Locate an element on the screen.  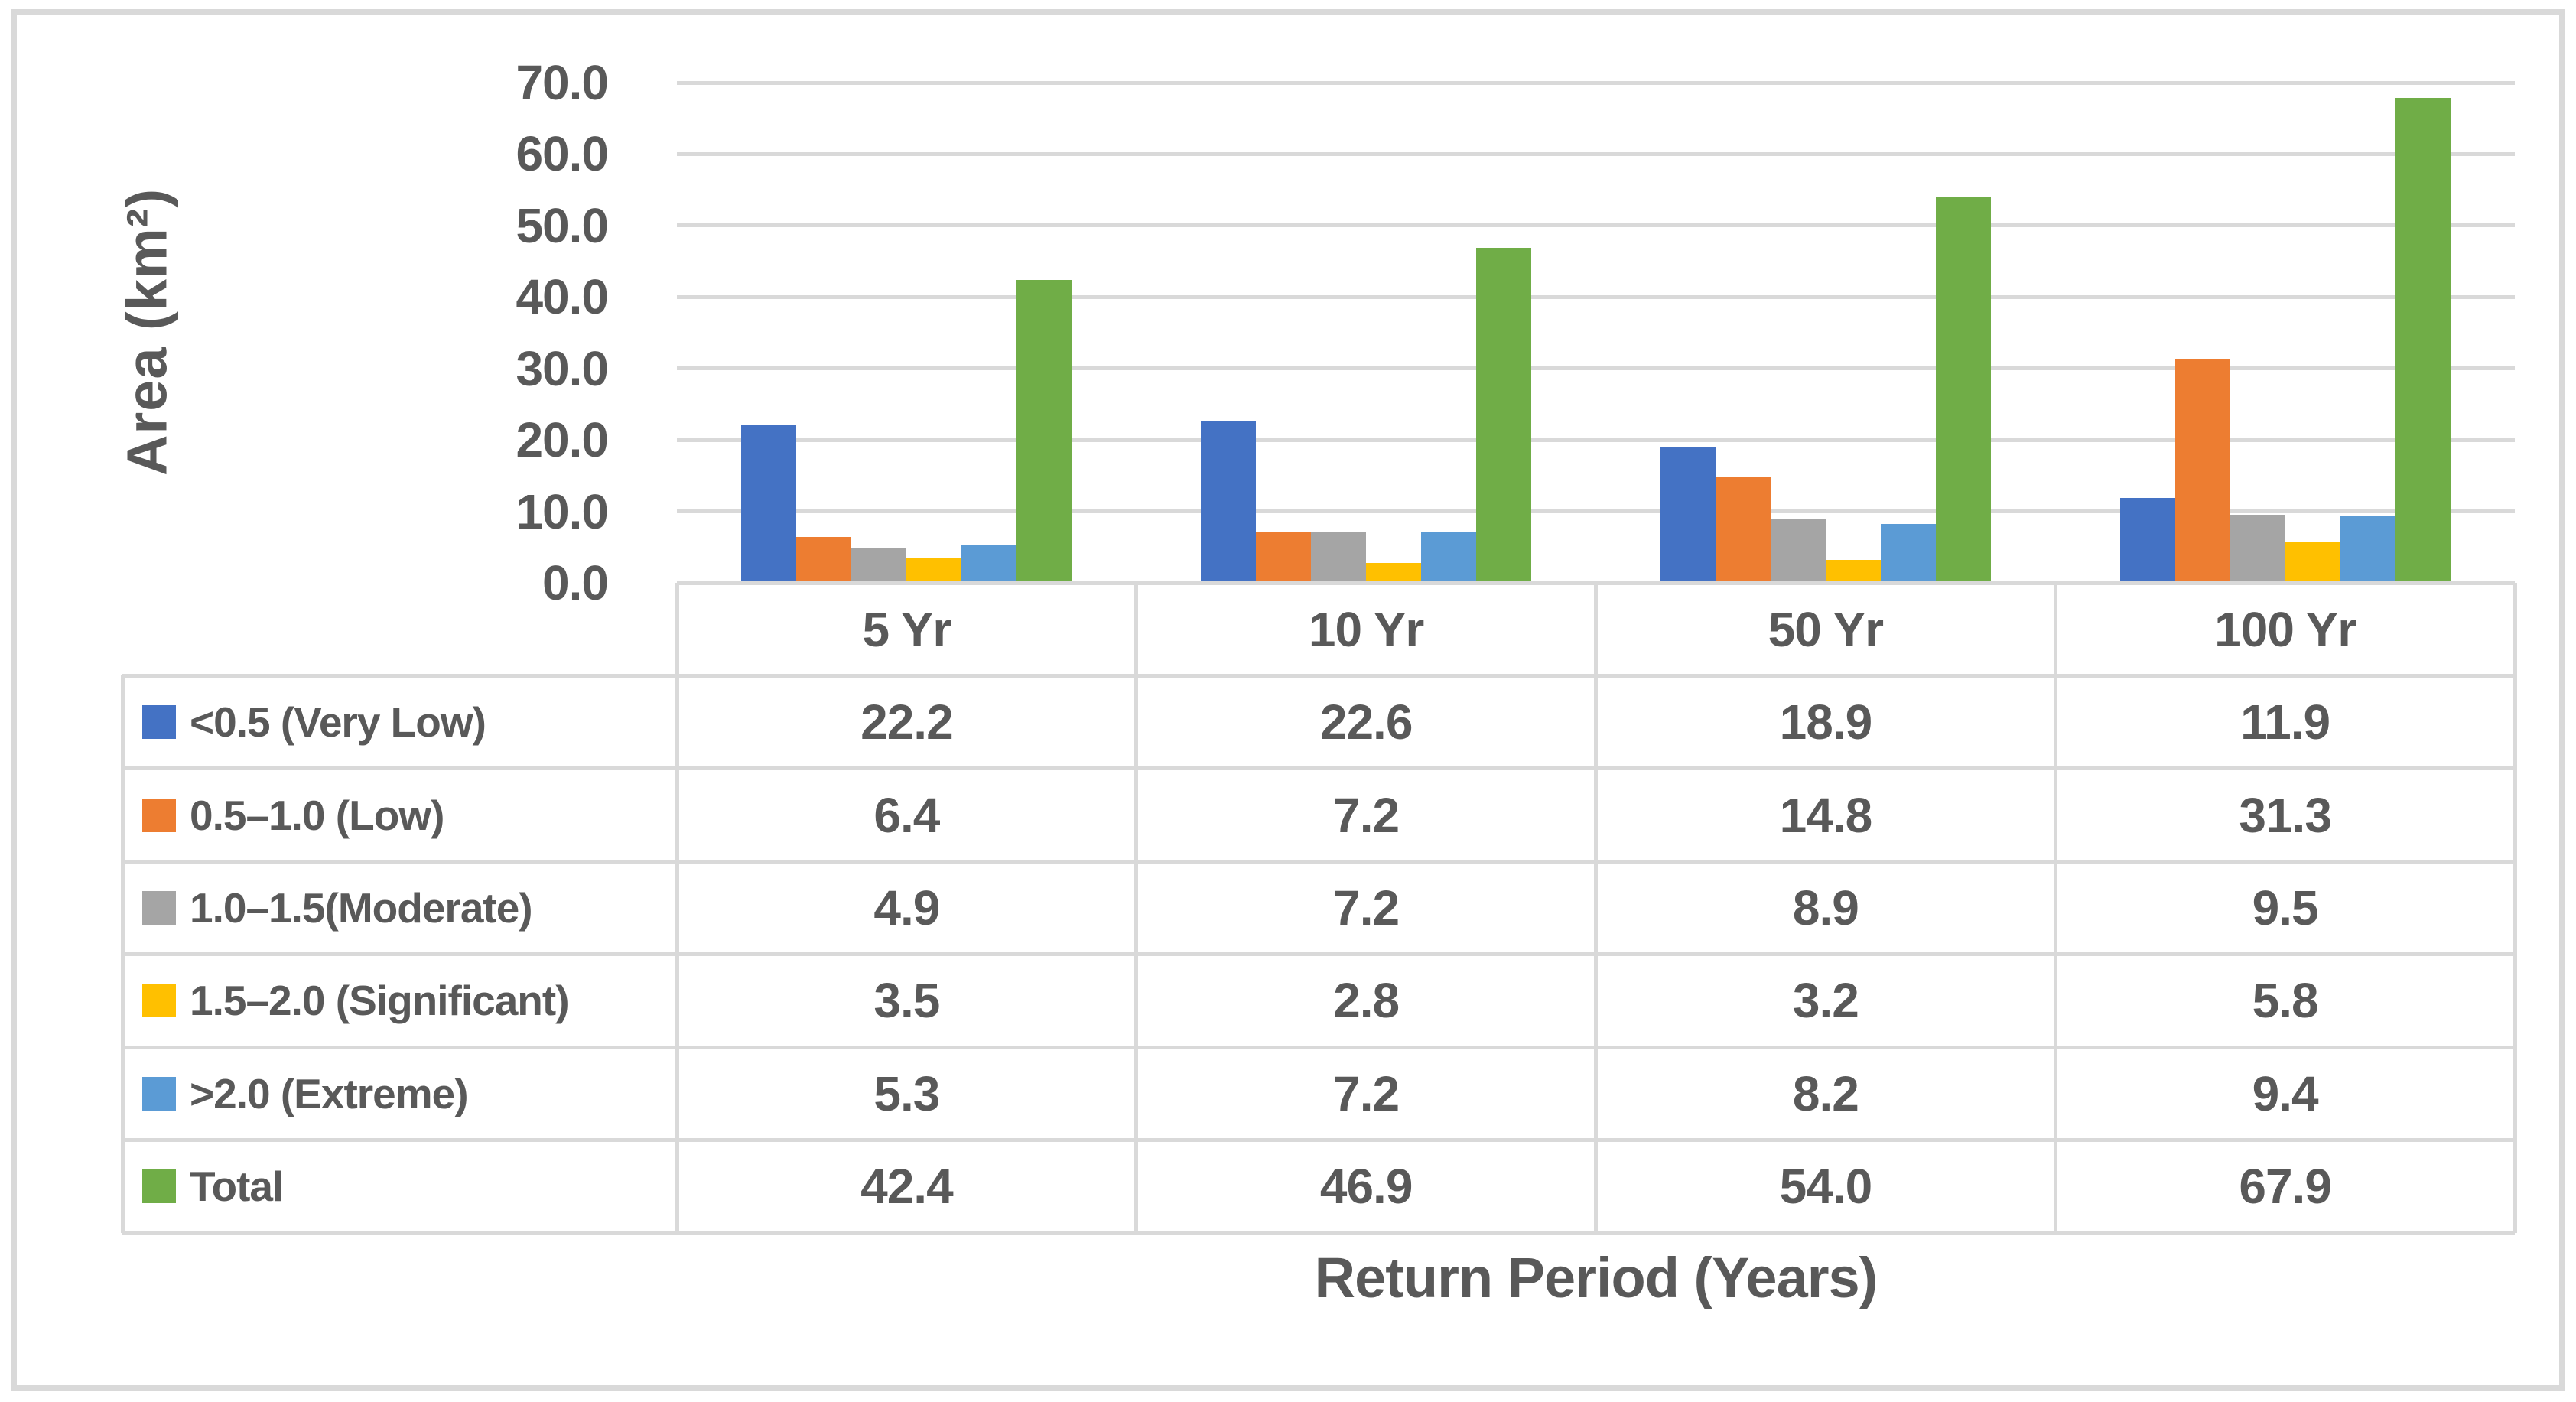
legend-row-label: 0.5–1.0 (Low) is located at coordinates (408, 815).